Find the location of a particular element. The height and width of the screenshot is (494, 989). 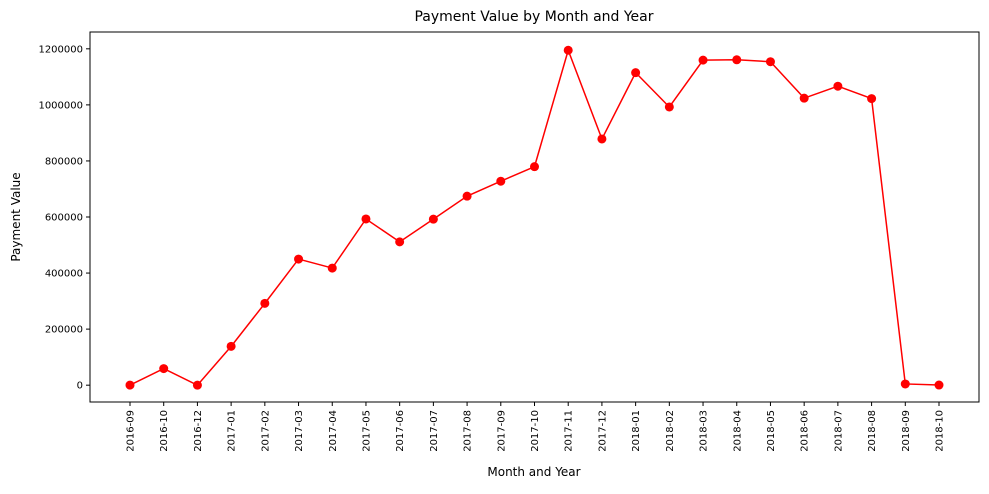

x-tick-label: 2018-04 is located at coordinates (737, 431).